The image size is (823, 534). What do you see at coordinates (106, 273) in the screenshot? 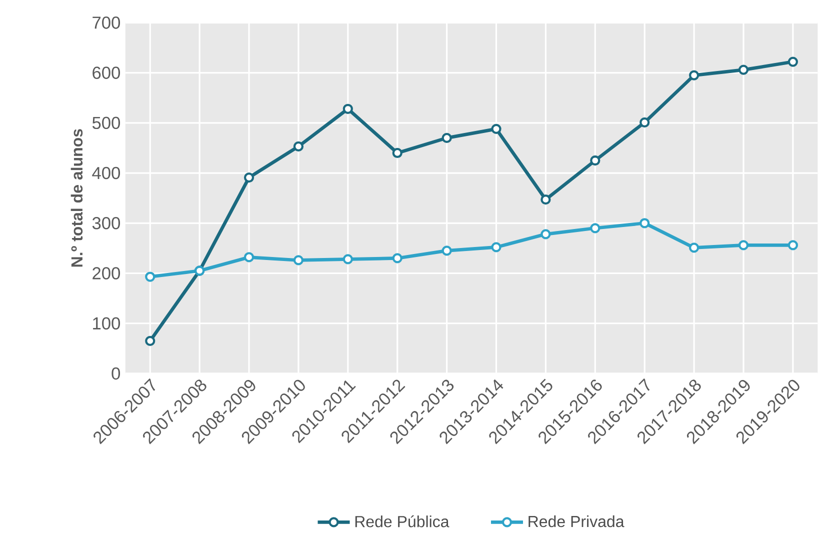
I see `y-tick-label: 200` at bounding box center [106, 273].